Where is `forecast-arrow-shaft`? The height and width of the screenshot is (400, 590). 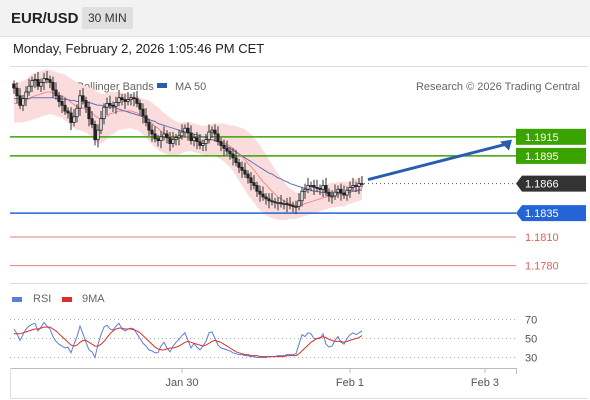 forecast-arrow-shaft is located at coordinates (438, 162).